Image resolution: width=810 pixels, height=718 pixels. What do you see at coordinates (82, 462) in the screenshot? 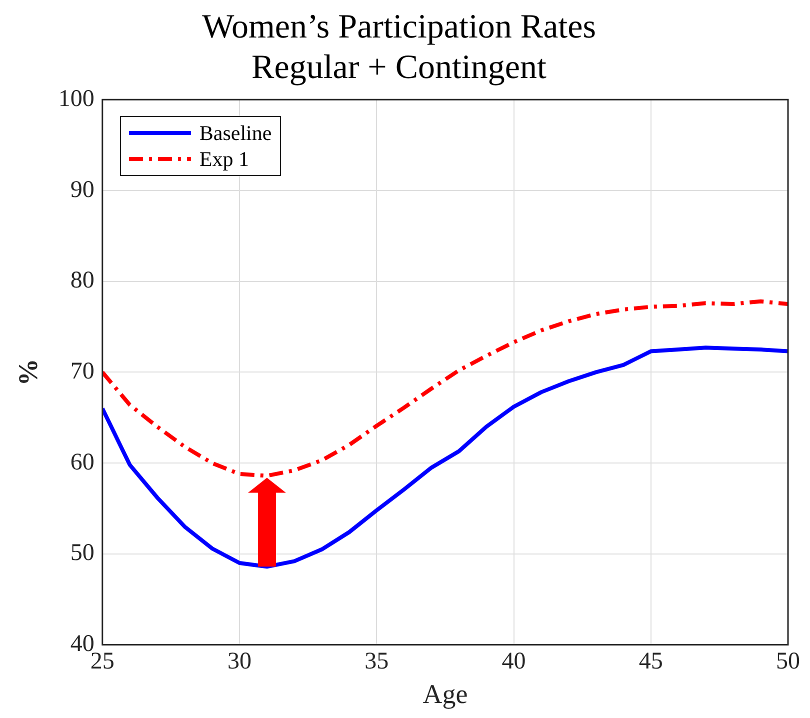
I see `y-tick-label: 60` at bounding box center [82, 462].